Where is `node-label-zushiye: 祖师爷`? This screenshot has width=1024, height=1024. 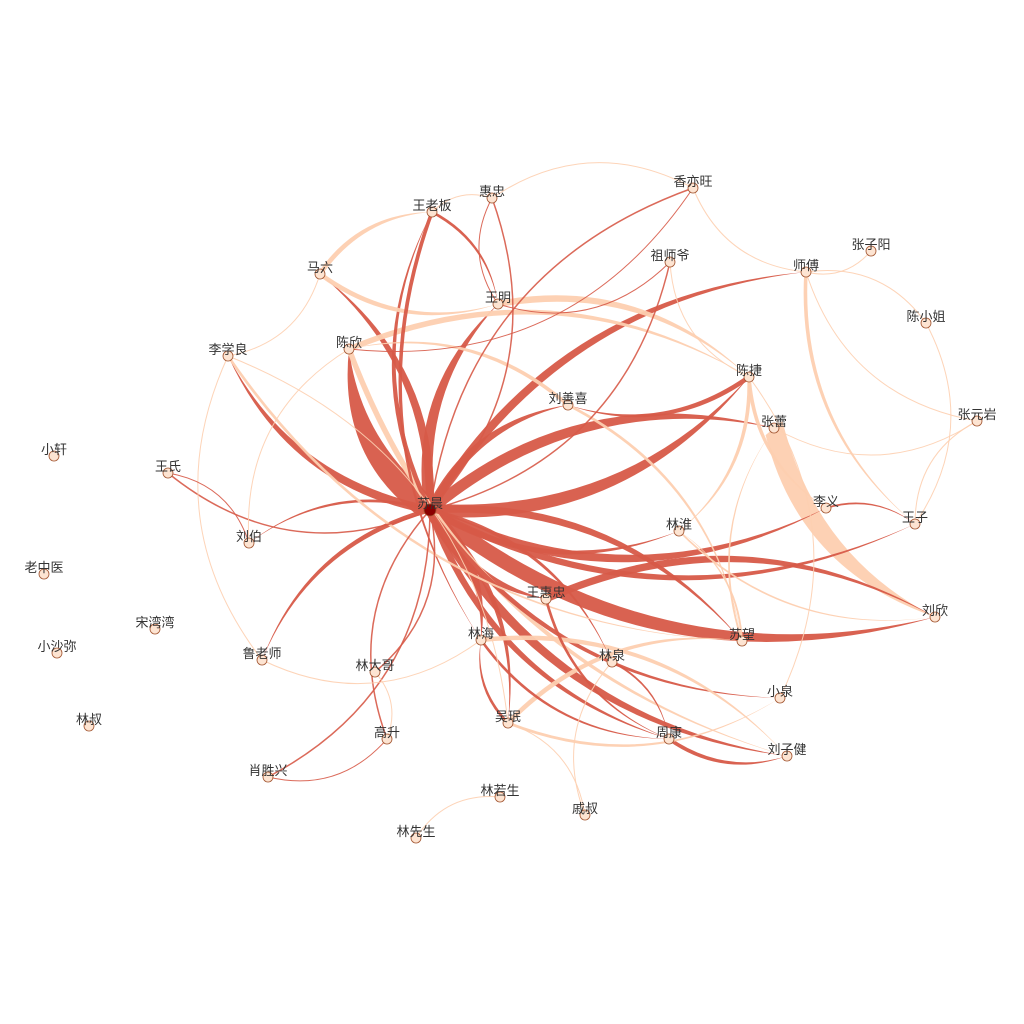 node-label-zushiye: 祖师爷 is located at coordinates (669, 256).